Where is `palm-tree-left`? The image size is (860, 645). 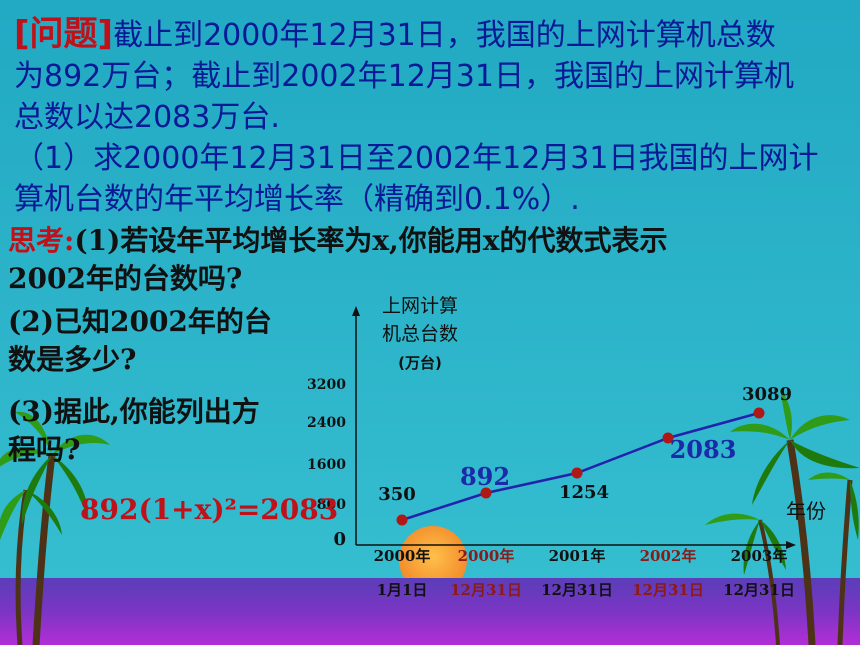
palm-tree-left is located at coordinates (55, 528).